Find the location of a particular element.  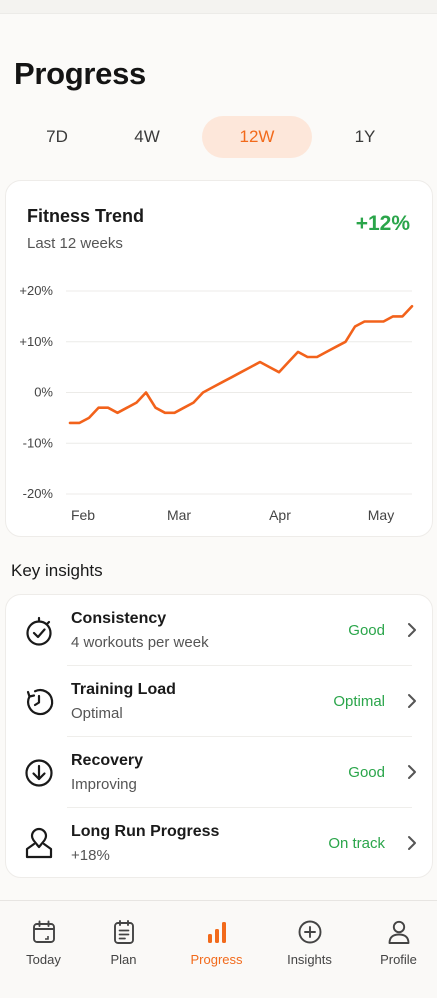

user-icon is located at coordinates (399, 932).